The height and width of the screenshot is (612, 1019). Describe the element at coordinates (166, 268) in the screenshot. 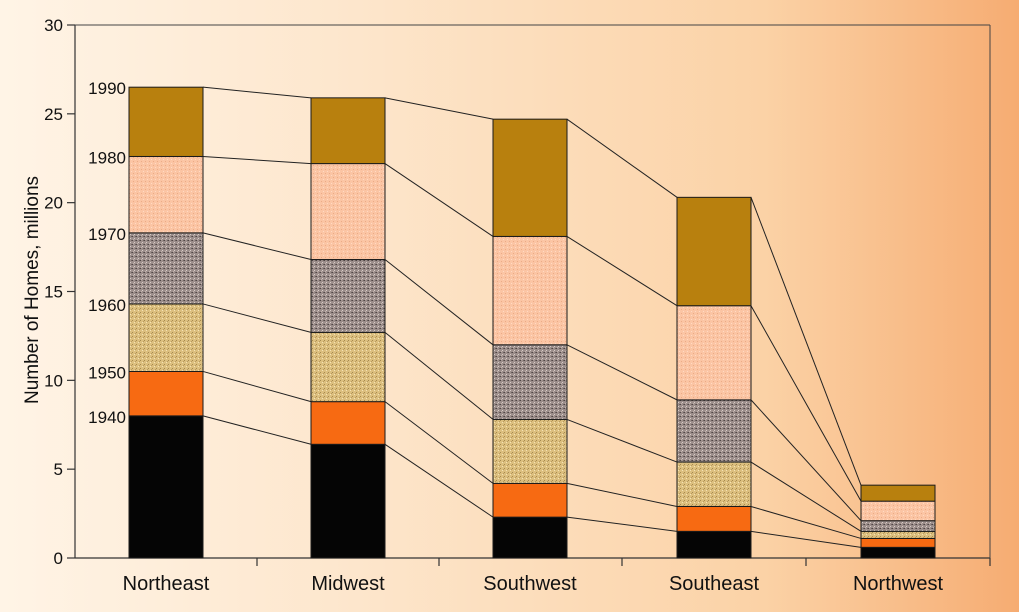

I see `bar-segment-1970-northeast` at that location.